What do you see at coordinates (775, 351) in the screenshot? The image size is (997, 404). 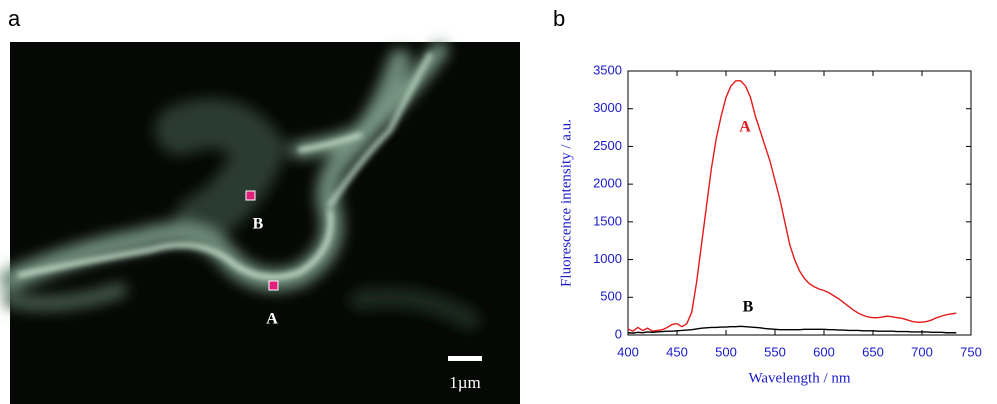 I see `x-tick-label: 550` at bounding box center [775, 351].